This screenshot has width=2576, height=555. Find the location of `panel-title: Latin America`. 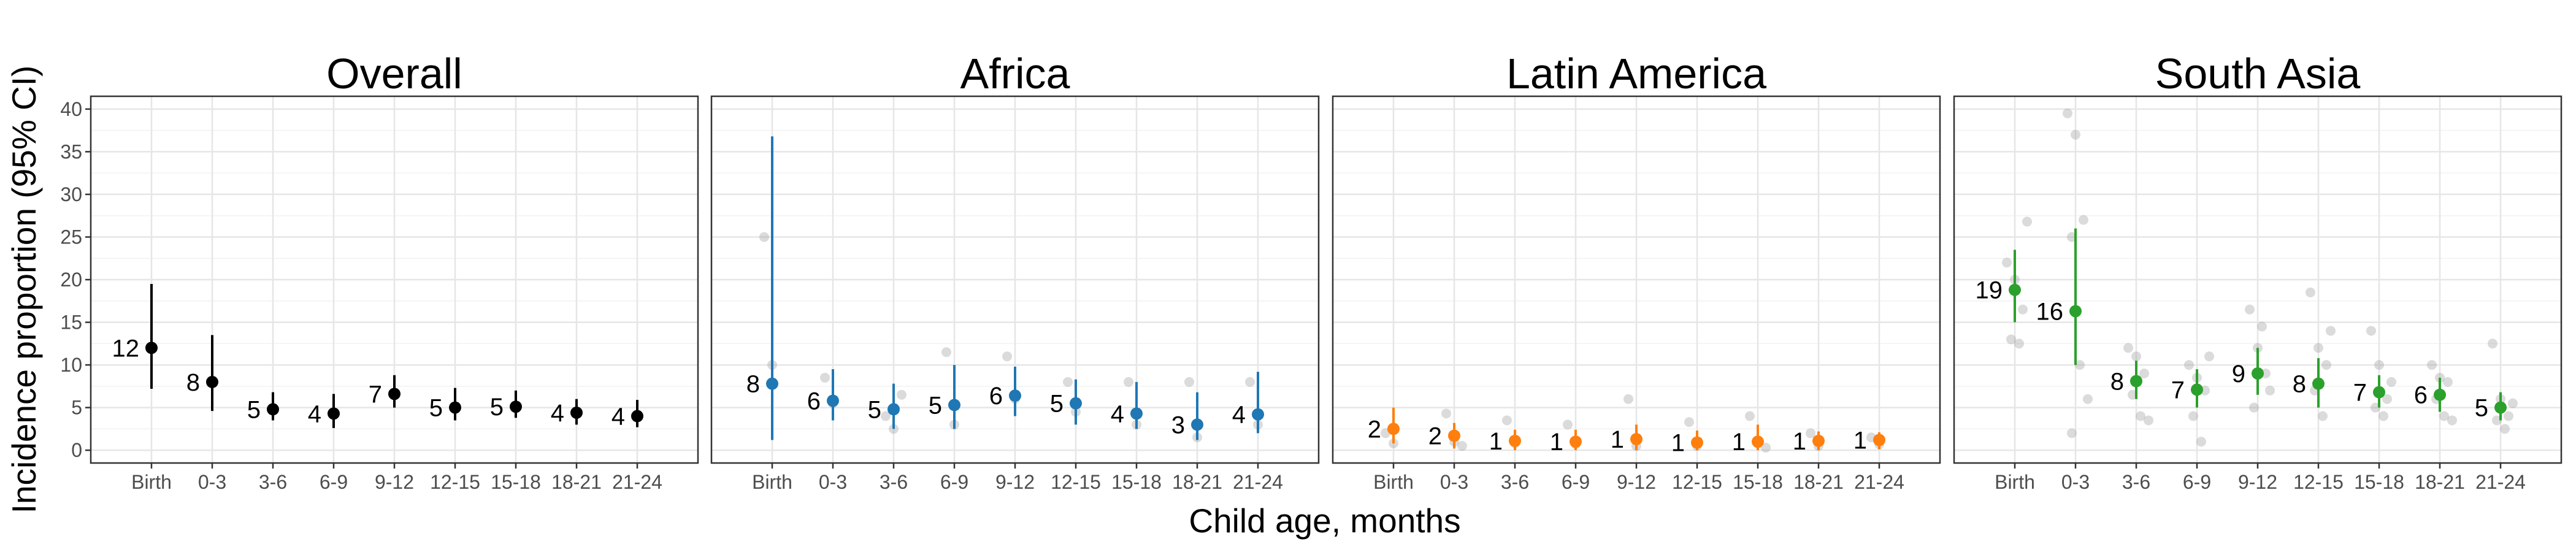

panel-title: Latin America is located at coordinates (1636, 74).